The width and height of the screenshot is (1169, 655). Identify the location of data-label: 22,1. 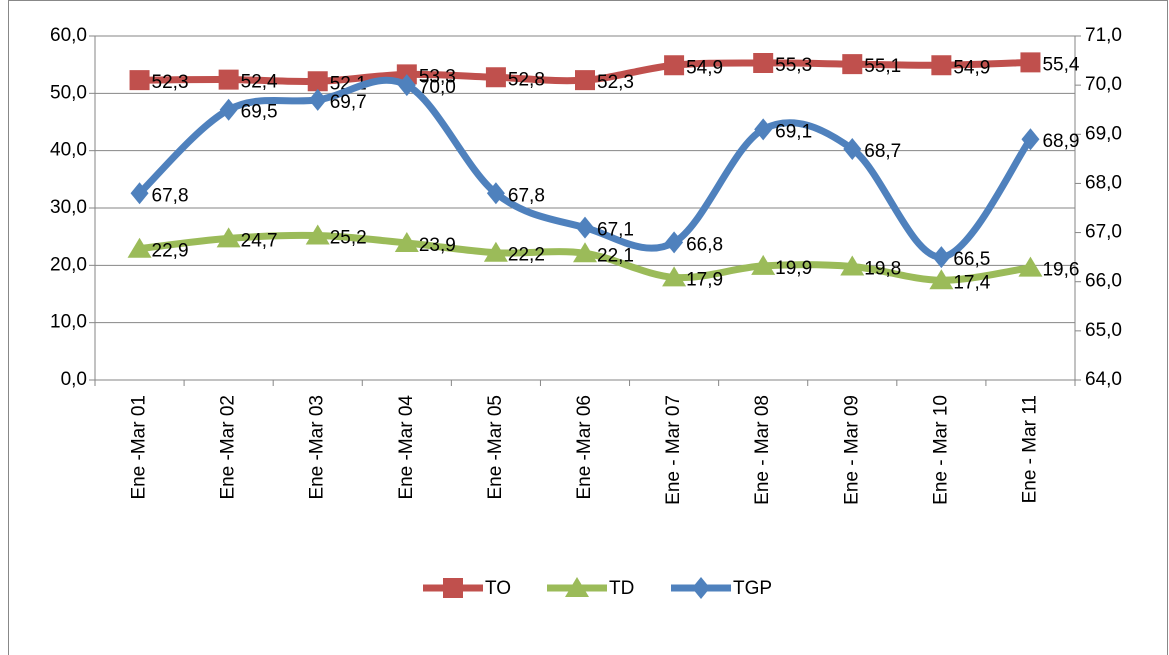
(615, 255).